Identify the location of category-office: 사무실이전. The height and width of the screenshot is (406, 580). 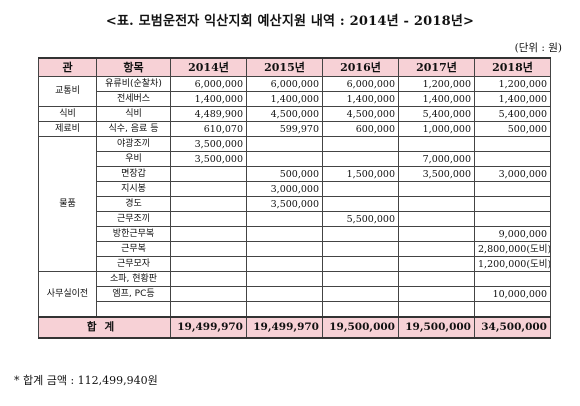
(67, 294).